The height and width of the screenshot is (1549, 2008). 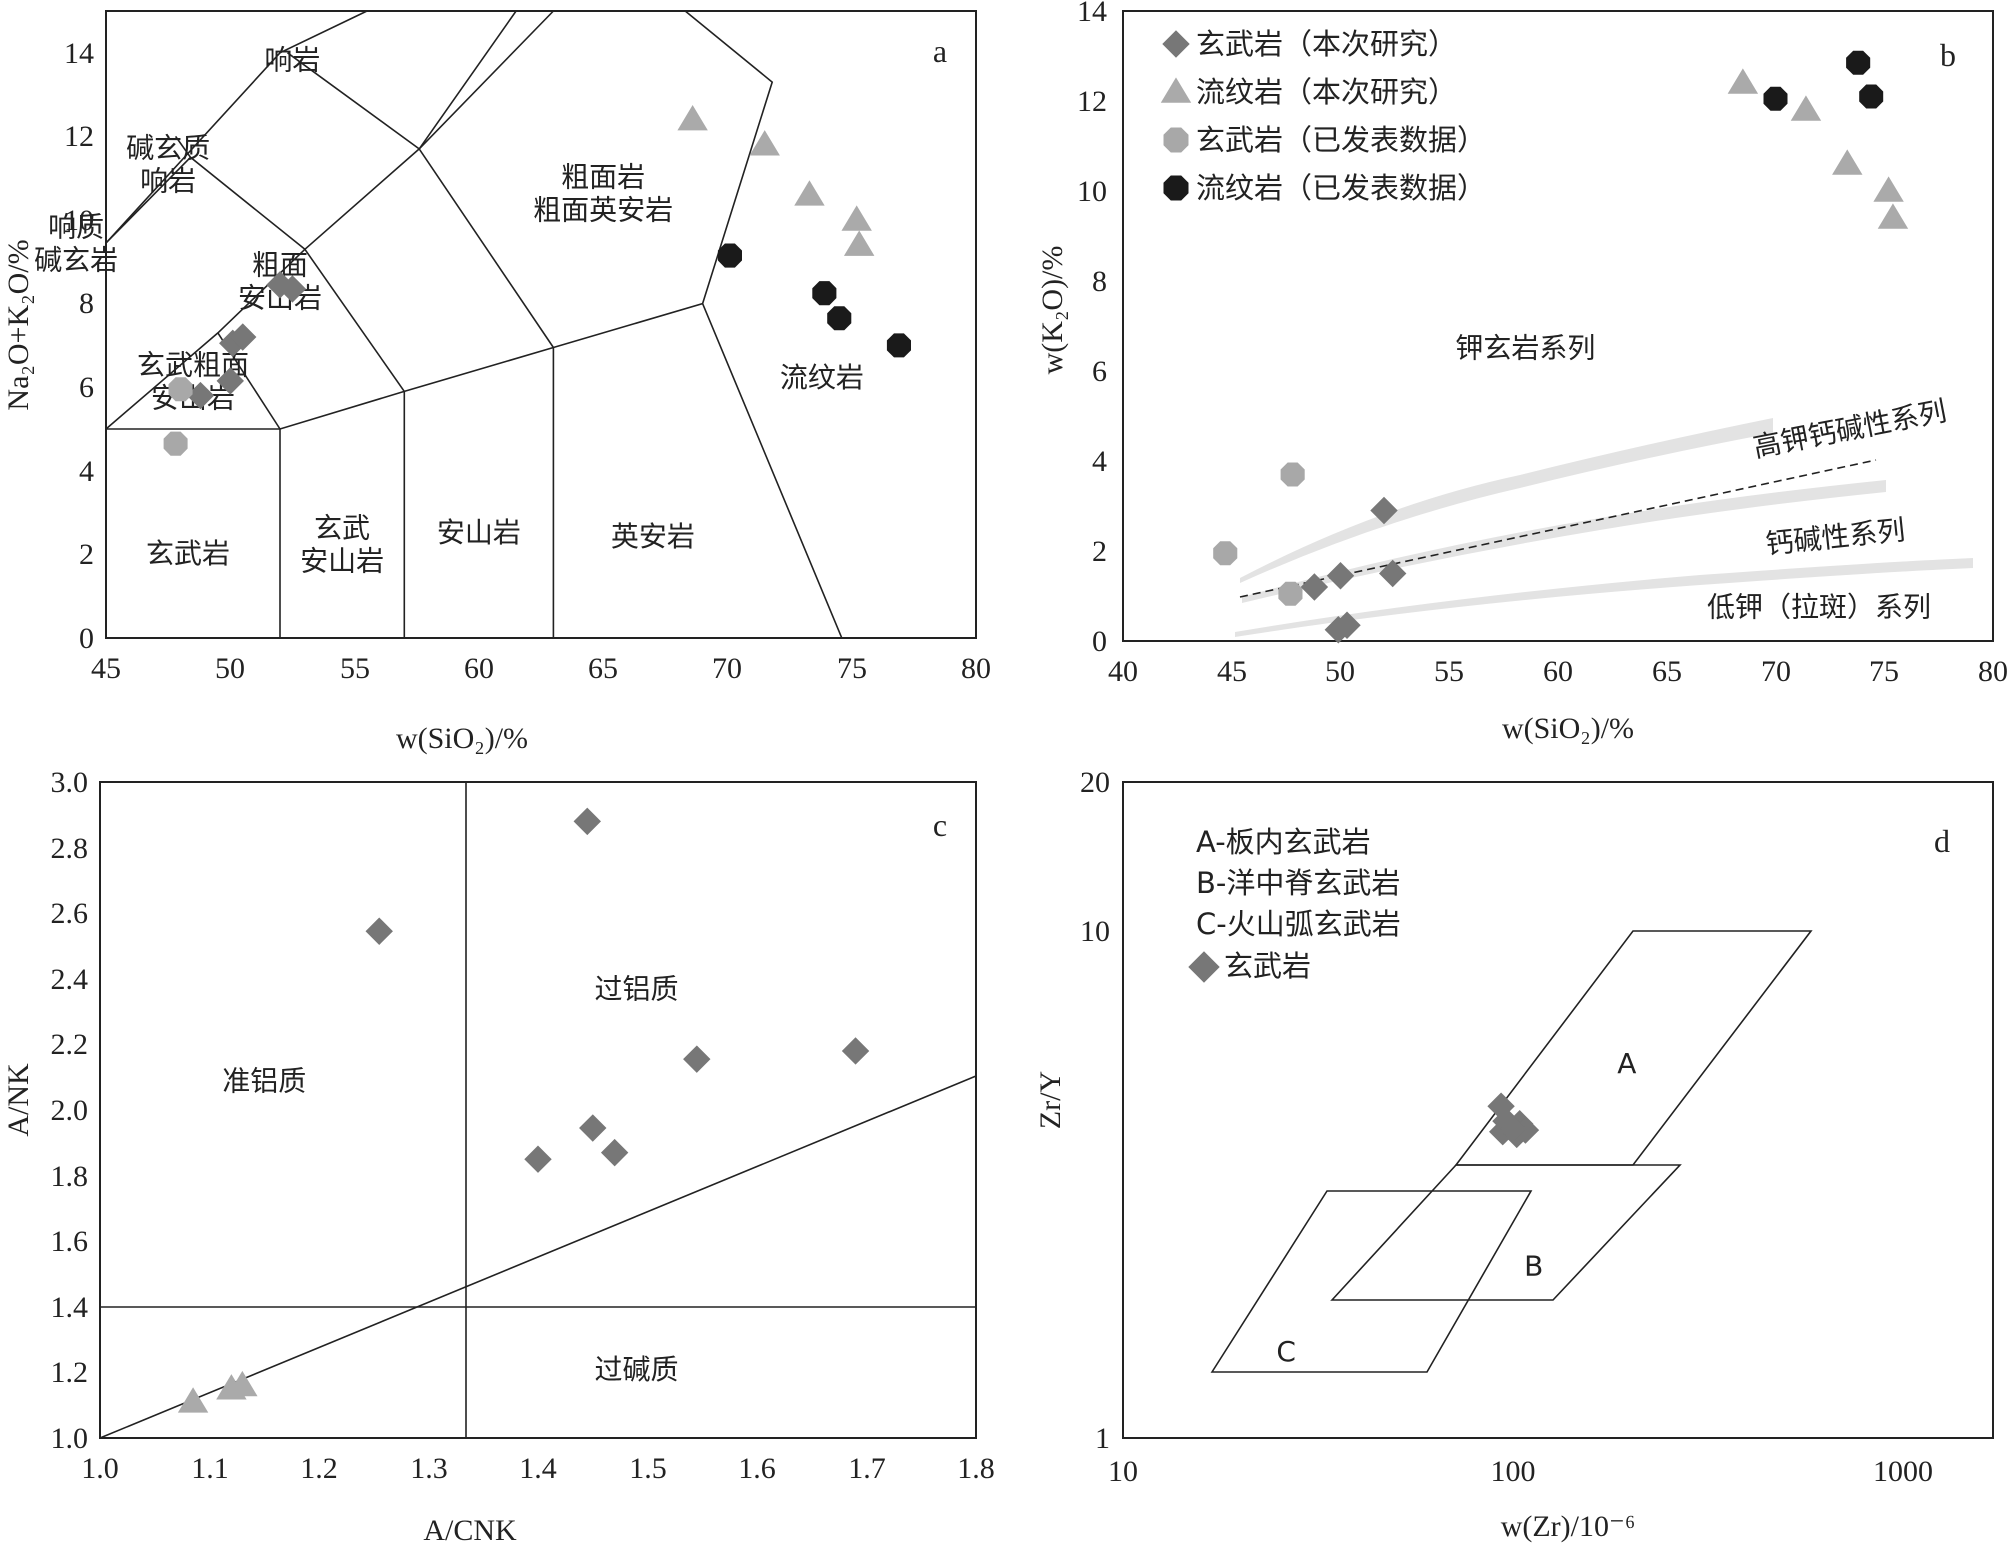 I want to click on panel-c-x-tick: 1.3, so click(x=429, y=1468).